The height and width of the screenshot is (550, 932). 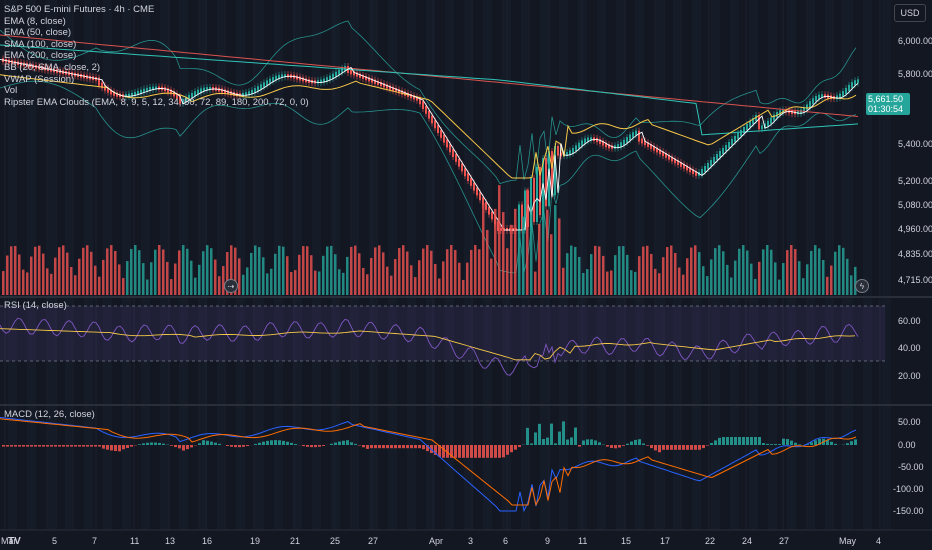 What do you see at coordinates (40, 44) in the screenshot?
I see `legend-sma100: SMA (100, close)` at bounding box center [40, 44].